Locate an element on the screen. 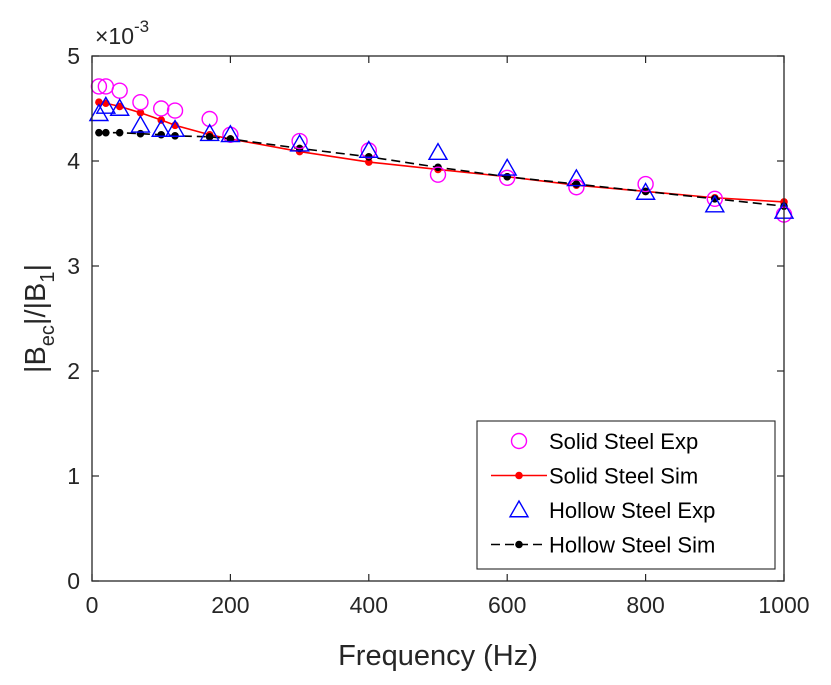  hollow-steel-sim-line is located at coordinates (441, 169).